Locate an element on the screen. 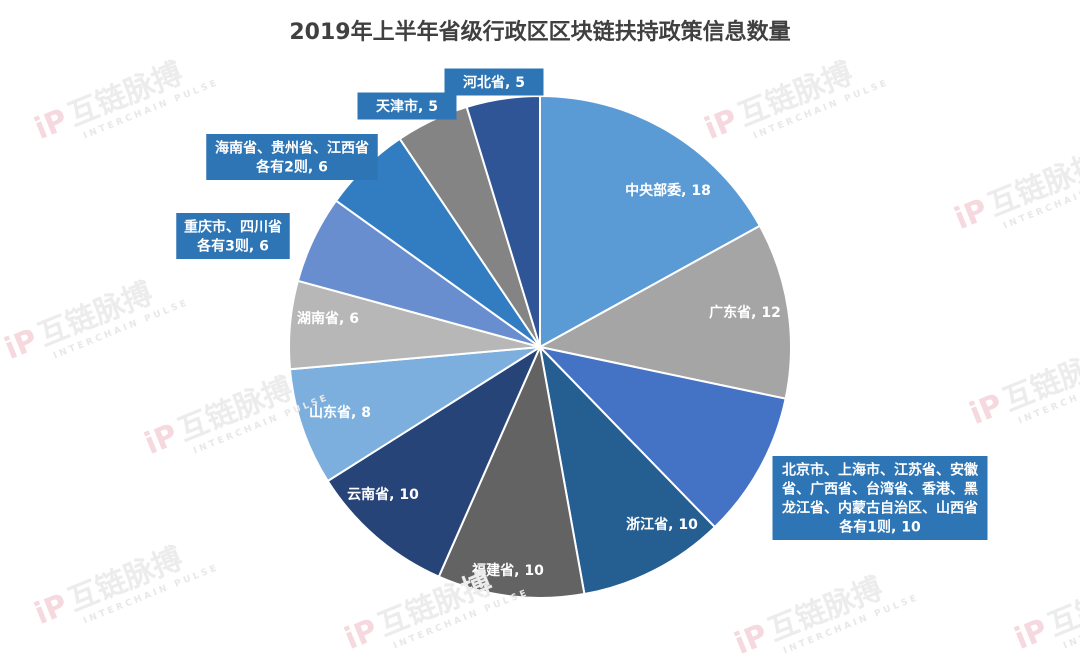 The width and height of the screenshot is (1080, 672). slice-label-text: 河北省, 5 is located at coordinates (494, 82).